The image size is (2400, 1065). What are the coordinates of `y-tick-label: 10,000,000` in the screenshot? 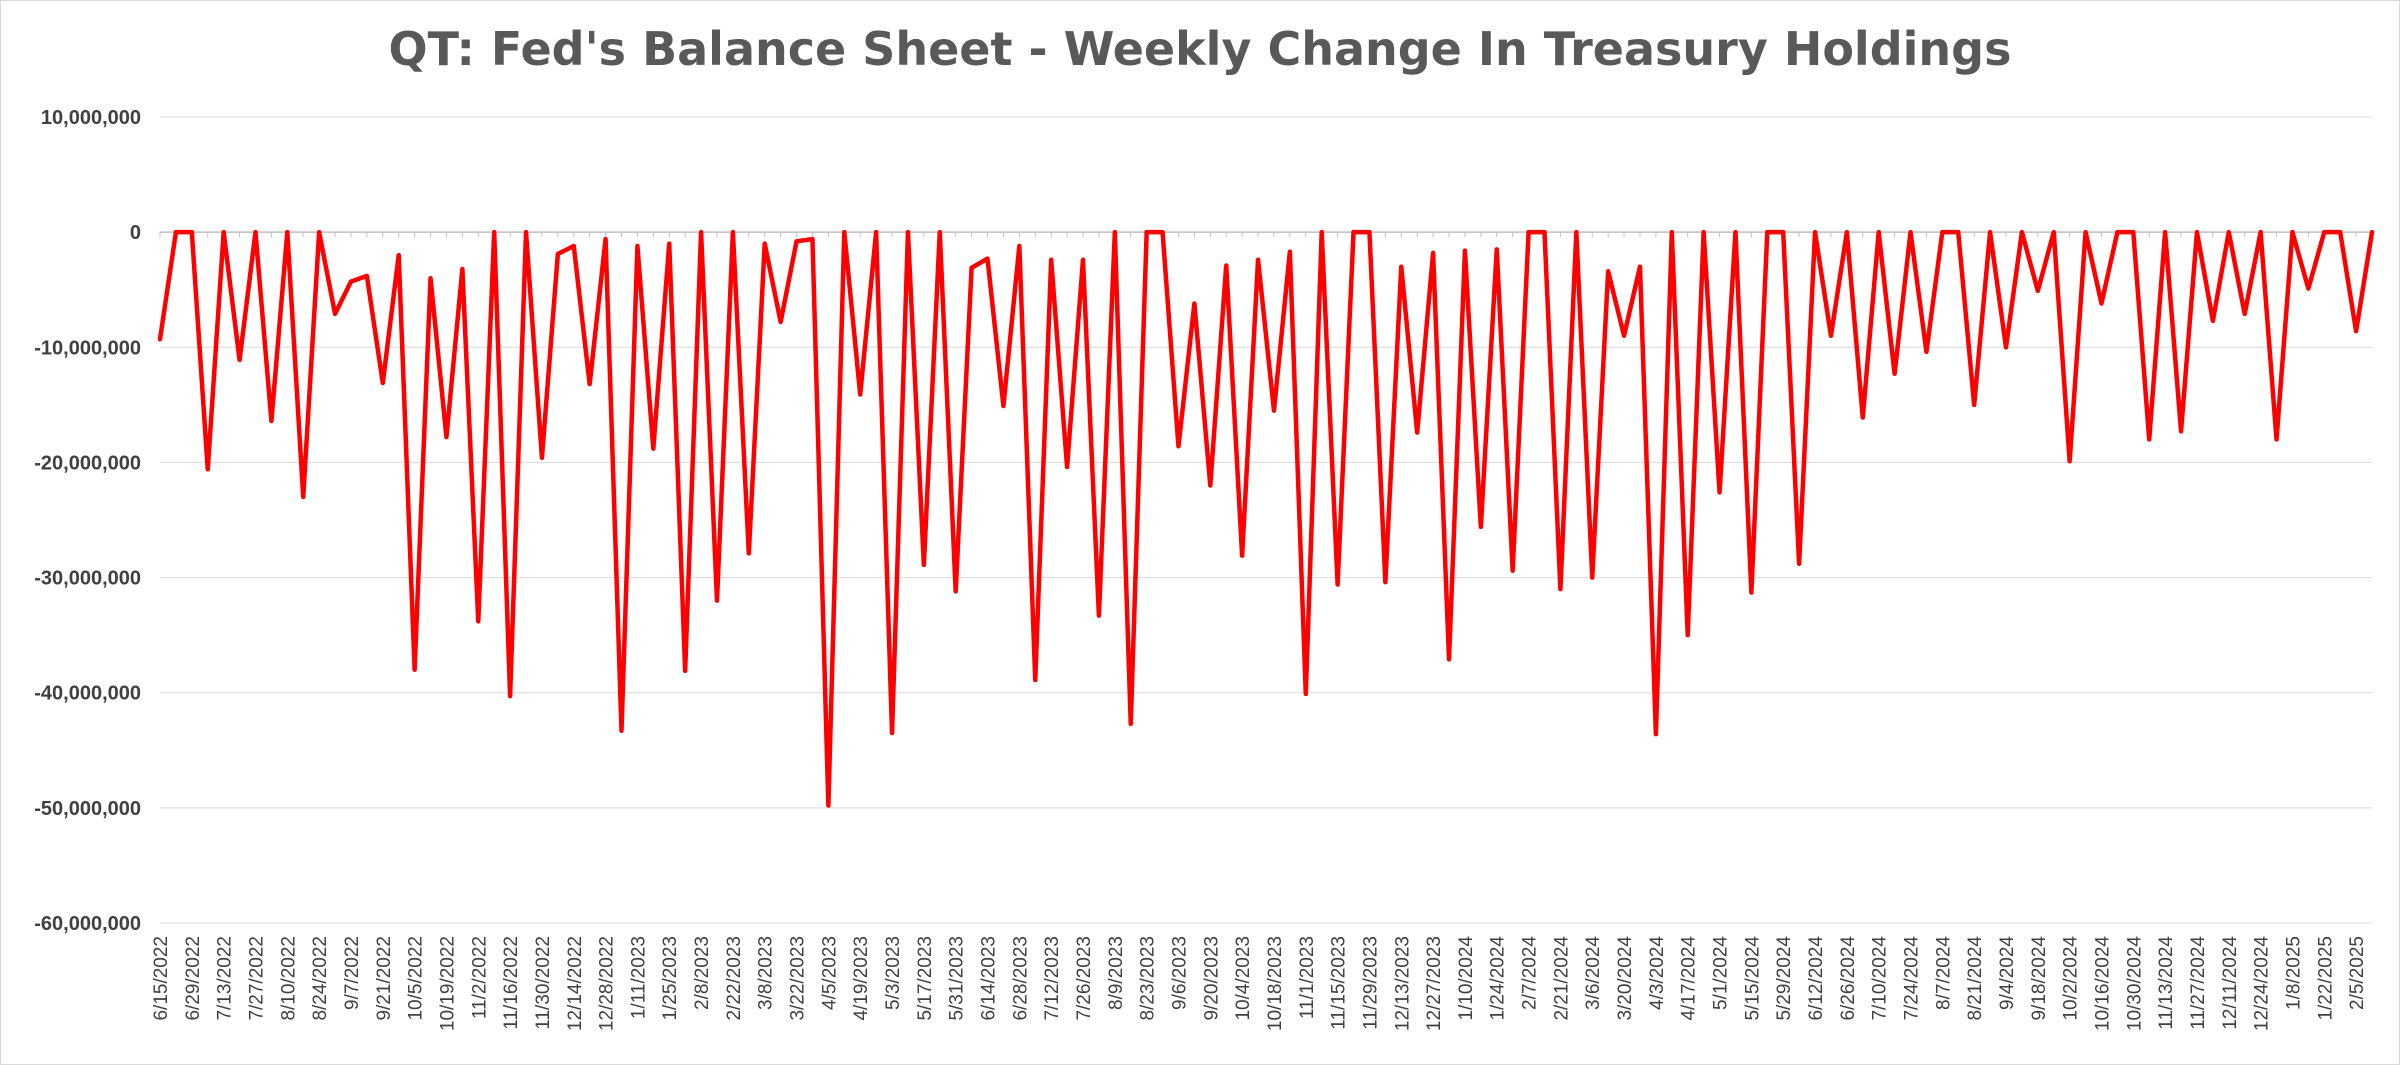 It's located at (91, 118).